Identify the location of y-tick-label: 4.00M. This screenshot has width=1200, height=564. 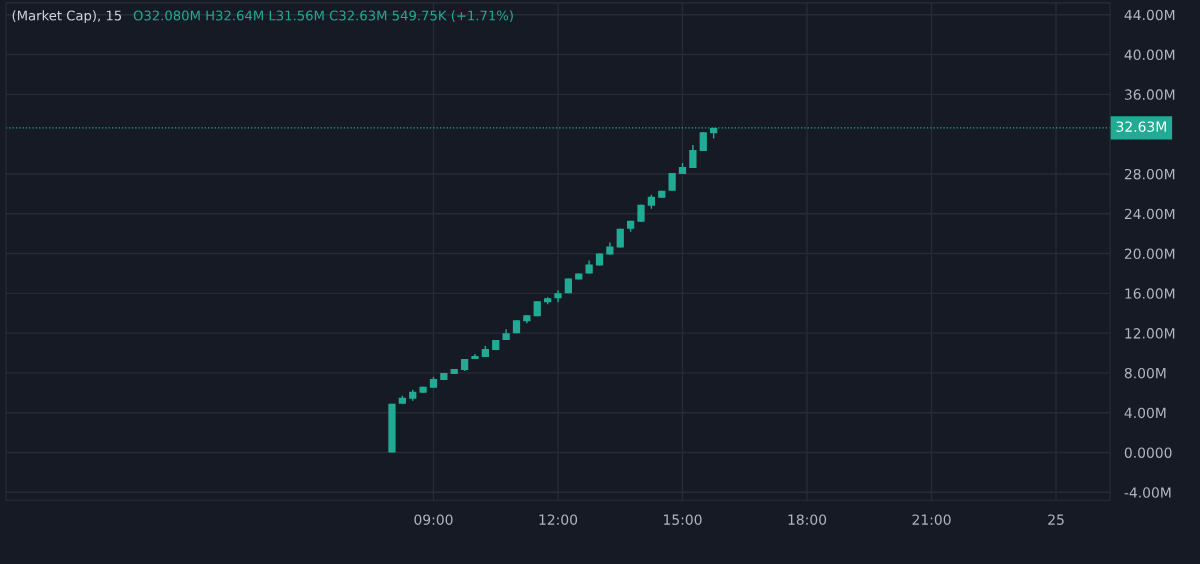
(1145, 413).